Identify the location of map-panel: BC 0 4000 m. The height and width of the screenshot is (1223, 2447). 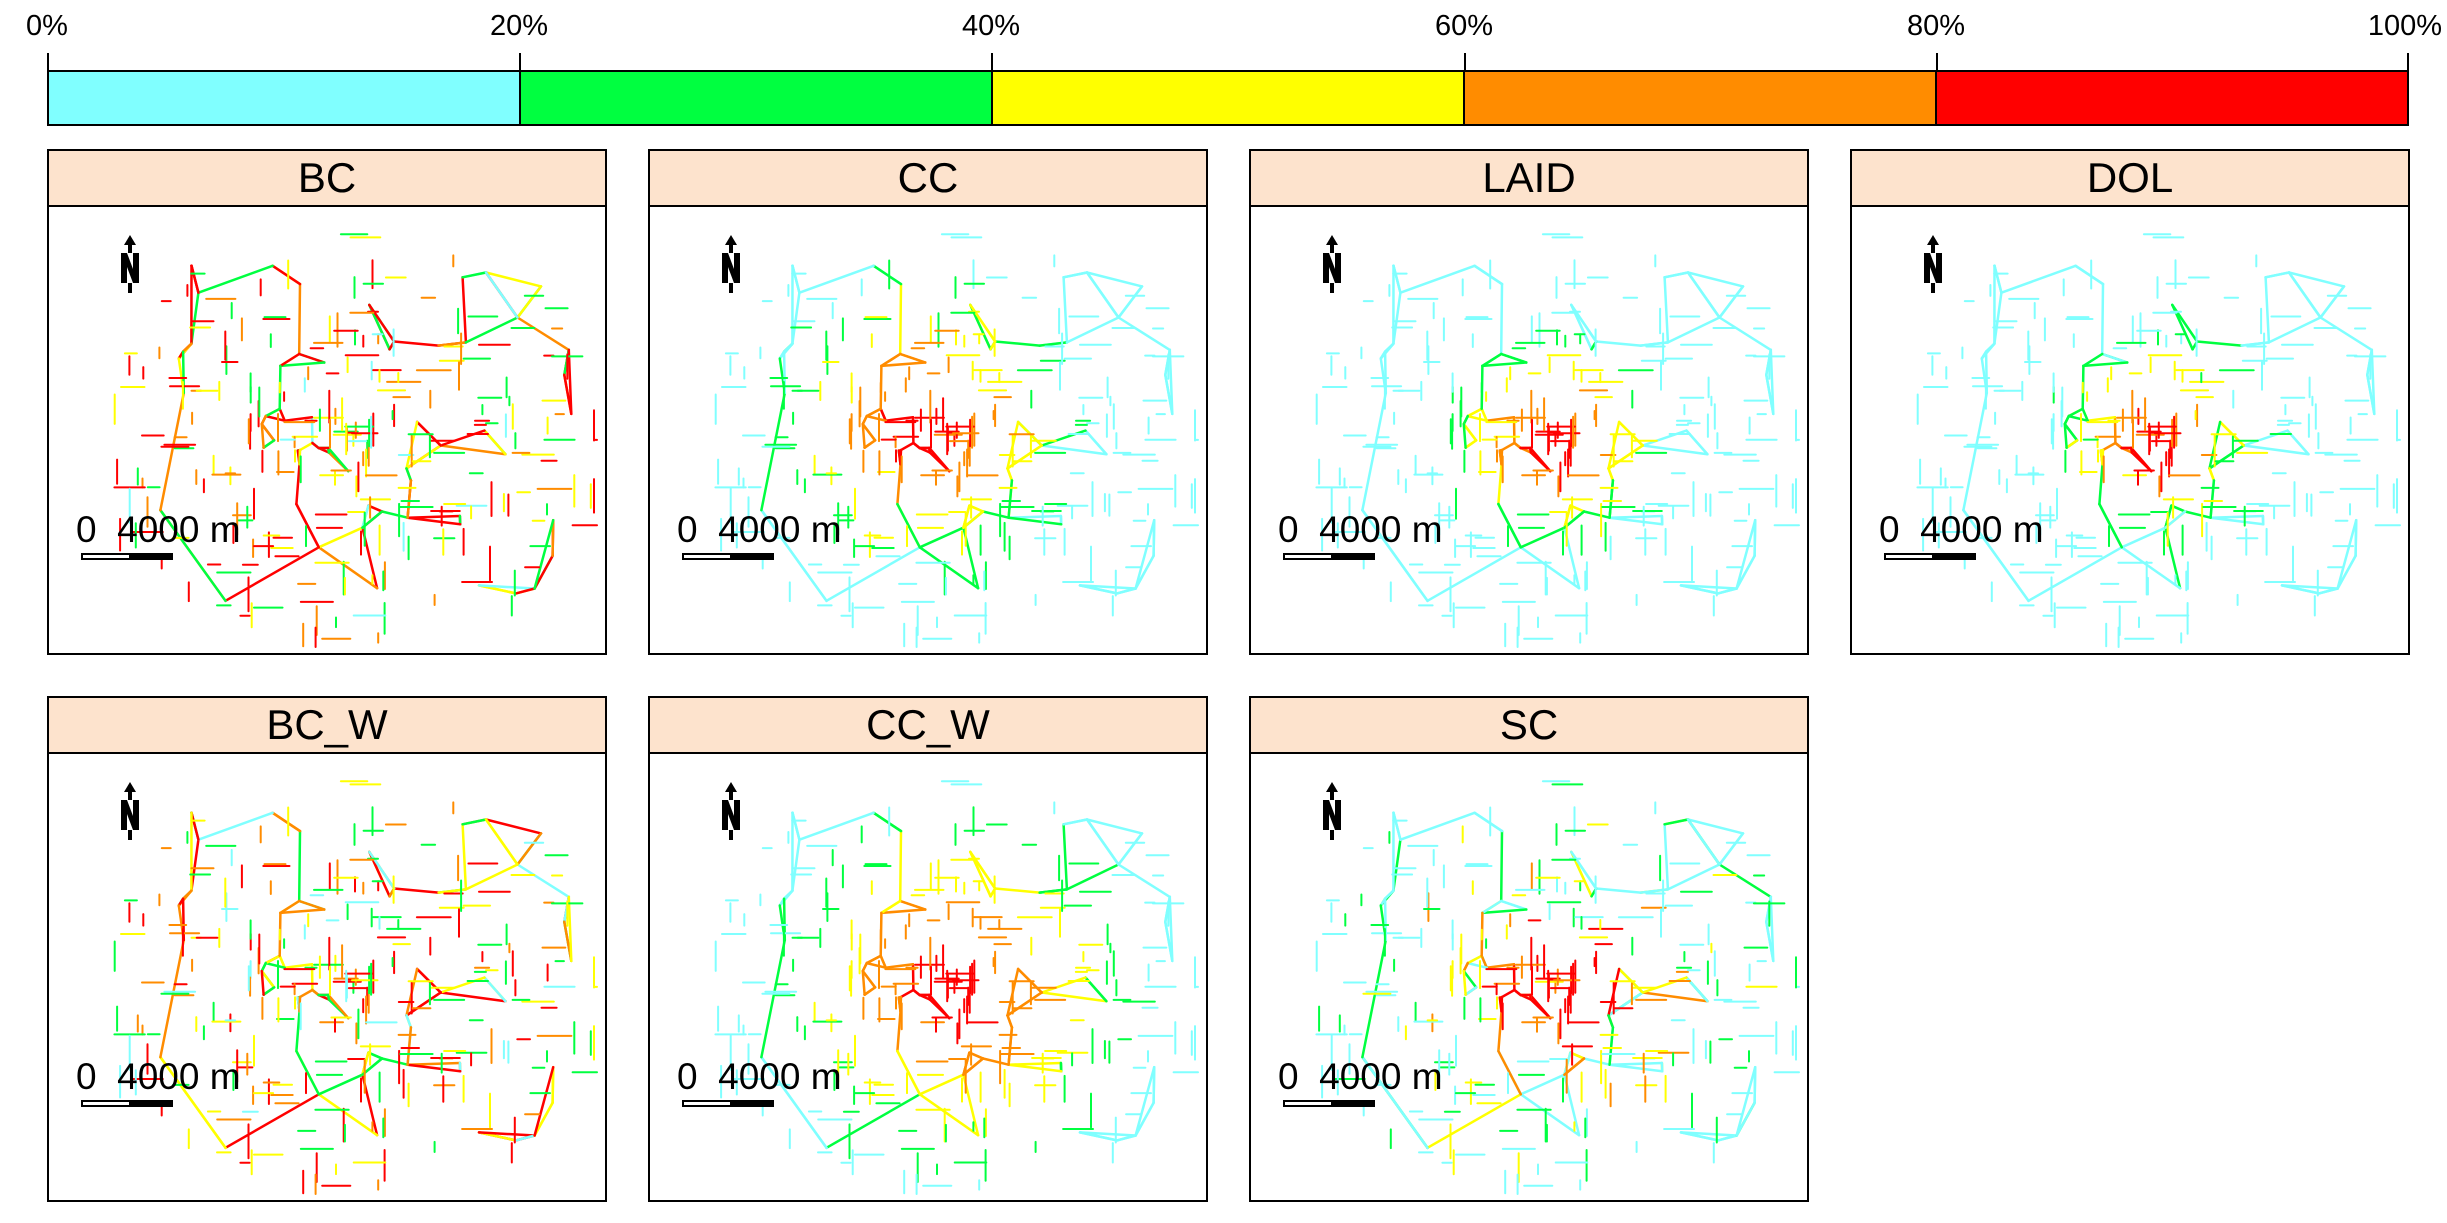
(327, 402).